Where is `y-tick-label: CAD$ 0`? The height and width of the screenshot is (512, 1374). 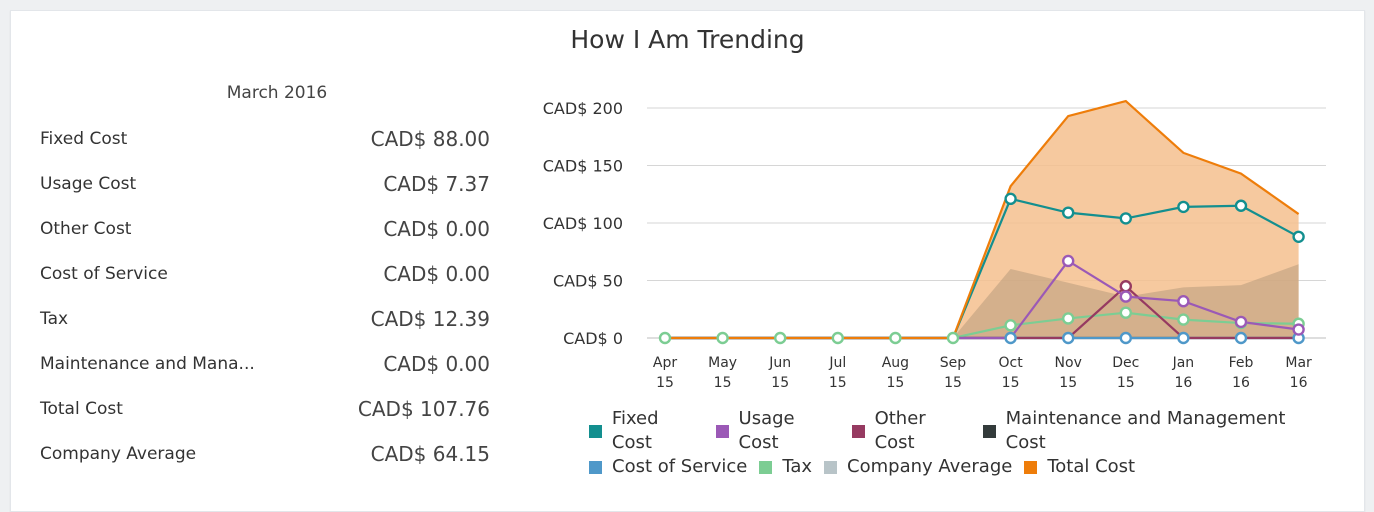
y-tick-label: CAD$ 0 is located at coordinates (593, 338).